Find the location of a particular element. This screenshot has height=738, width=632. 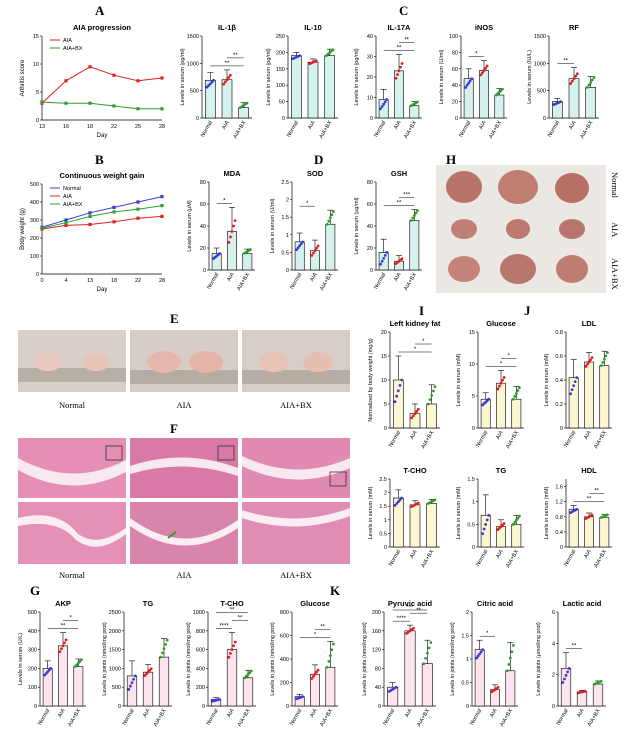

y-tick-label: 1000 is located at coordinates (115, 669).